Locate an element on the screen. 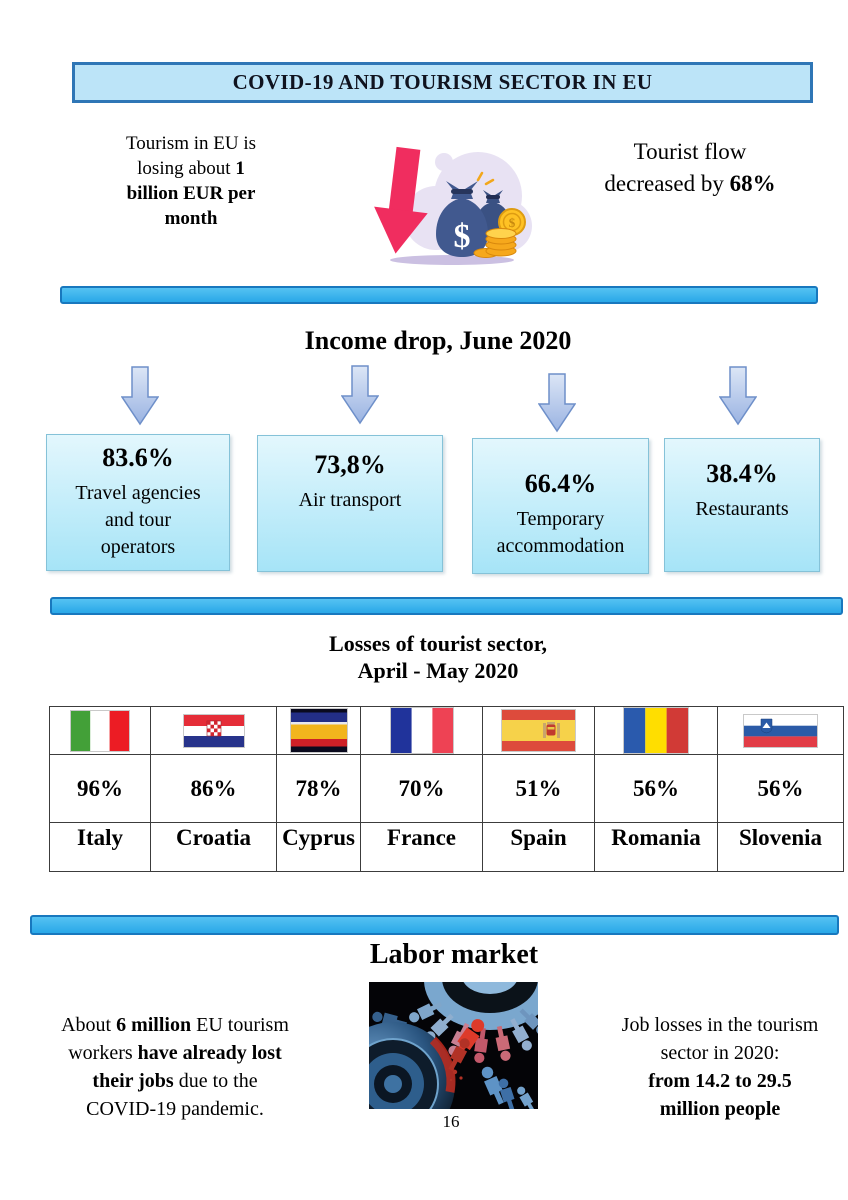 Image resolution: width=848 pixels, height=1200 pixels. text-segment: their jobs is located at coordinates (133, 1081).